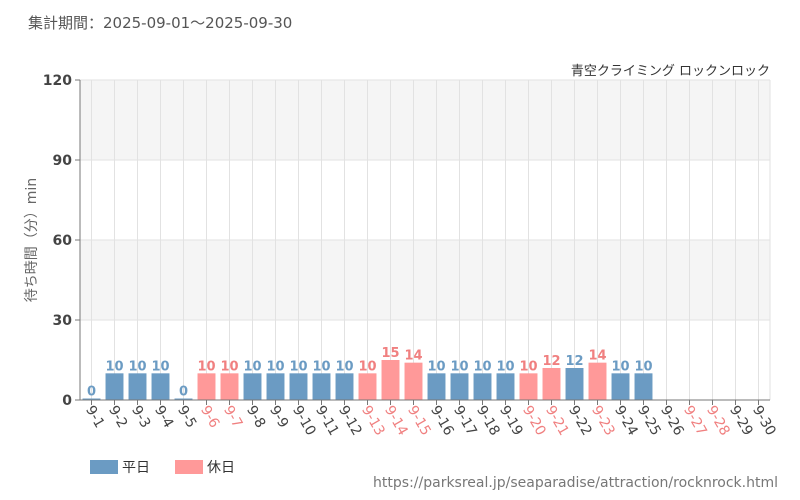 This screenshot has height=500, width=800. Describe the element at coordinates (32, 240) in the screenshot. I see `y-axis-label: 待ち時間（分）min` at that location.